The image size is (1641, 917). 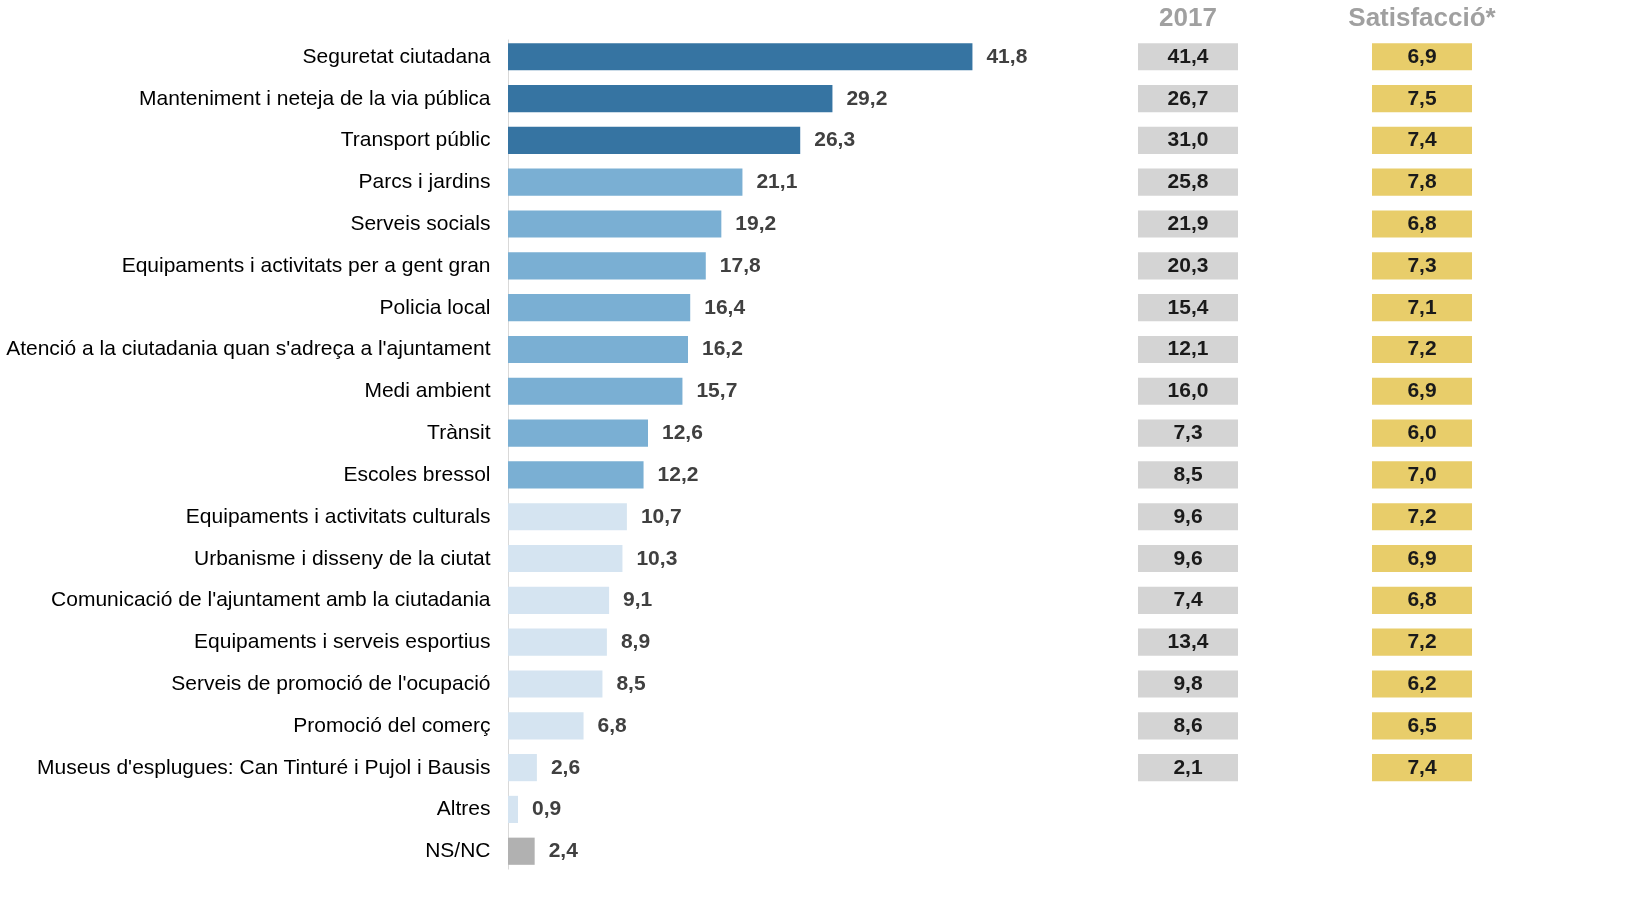 I want to click on text: 8,5, so click(x=1188, y=473).